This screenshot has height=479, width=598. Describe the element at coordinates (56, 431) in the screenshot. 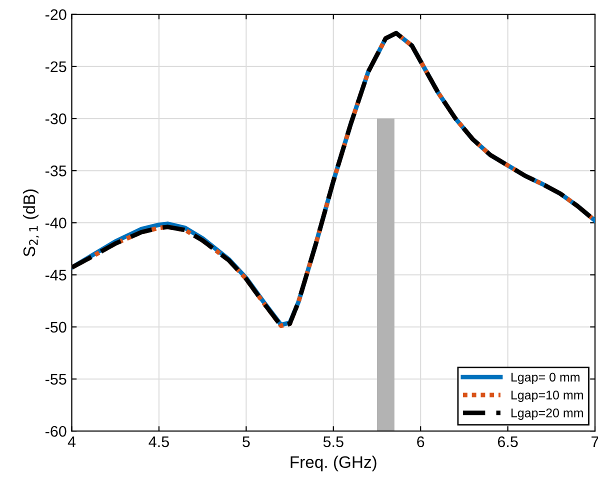

I see `y-tick-label: -60` at that location.